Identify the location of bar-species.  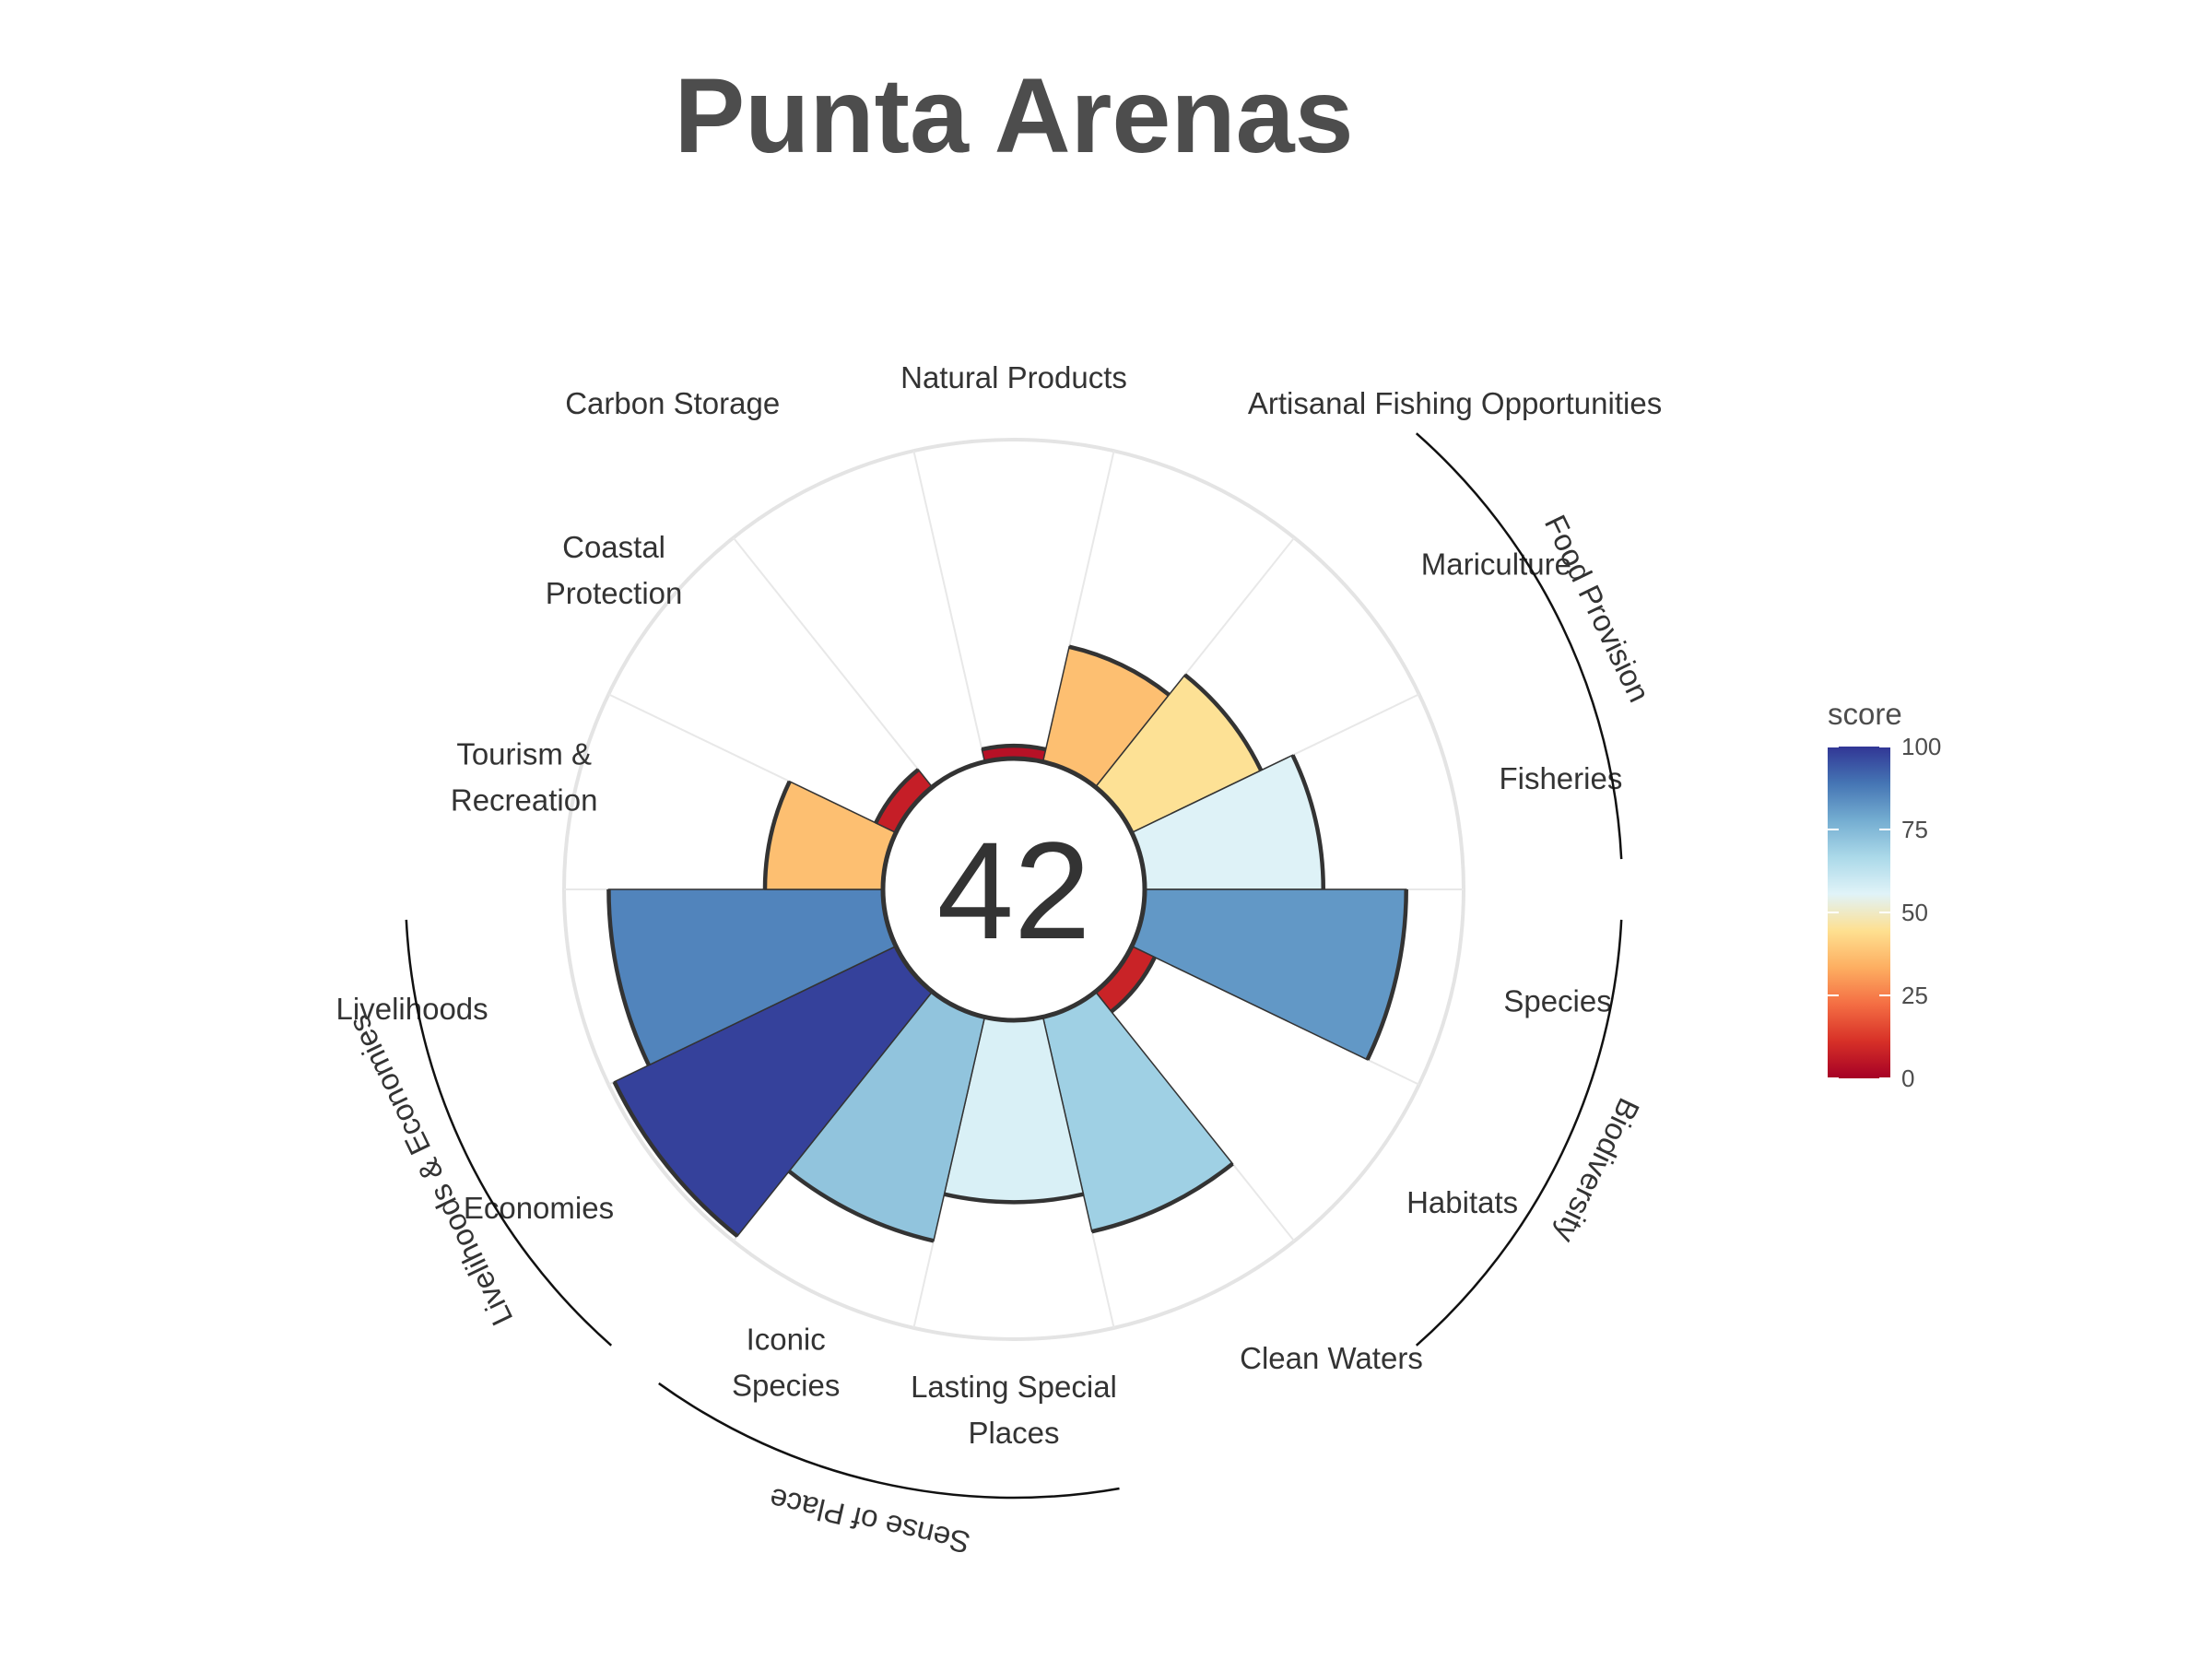
(1268, 974).